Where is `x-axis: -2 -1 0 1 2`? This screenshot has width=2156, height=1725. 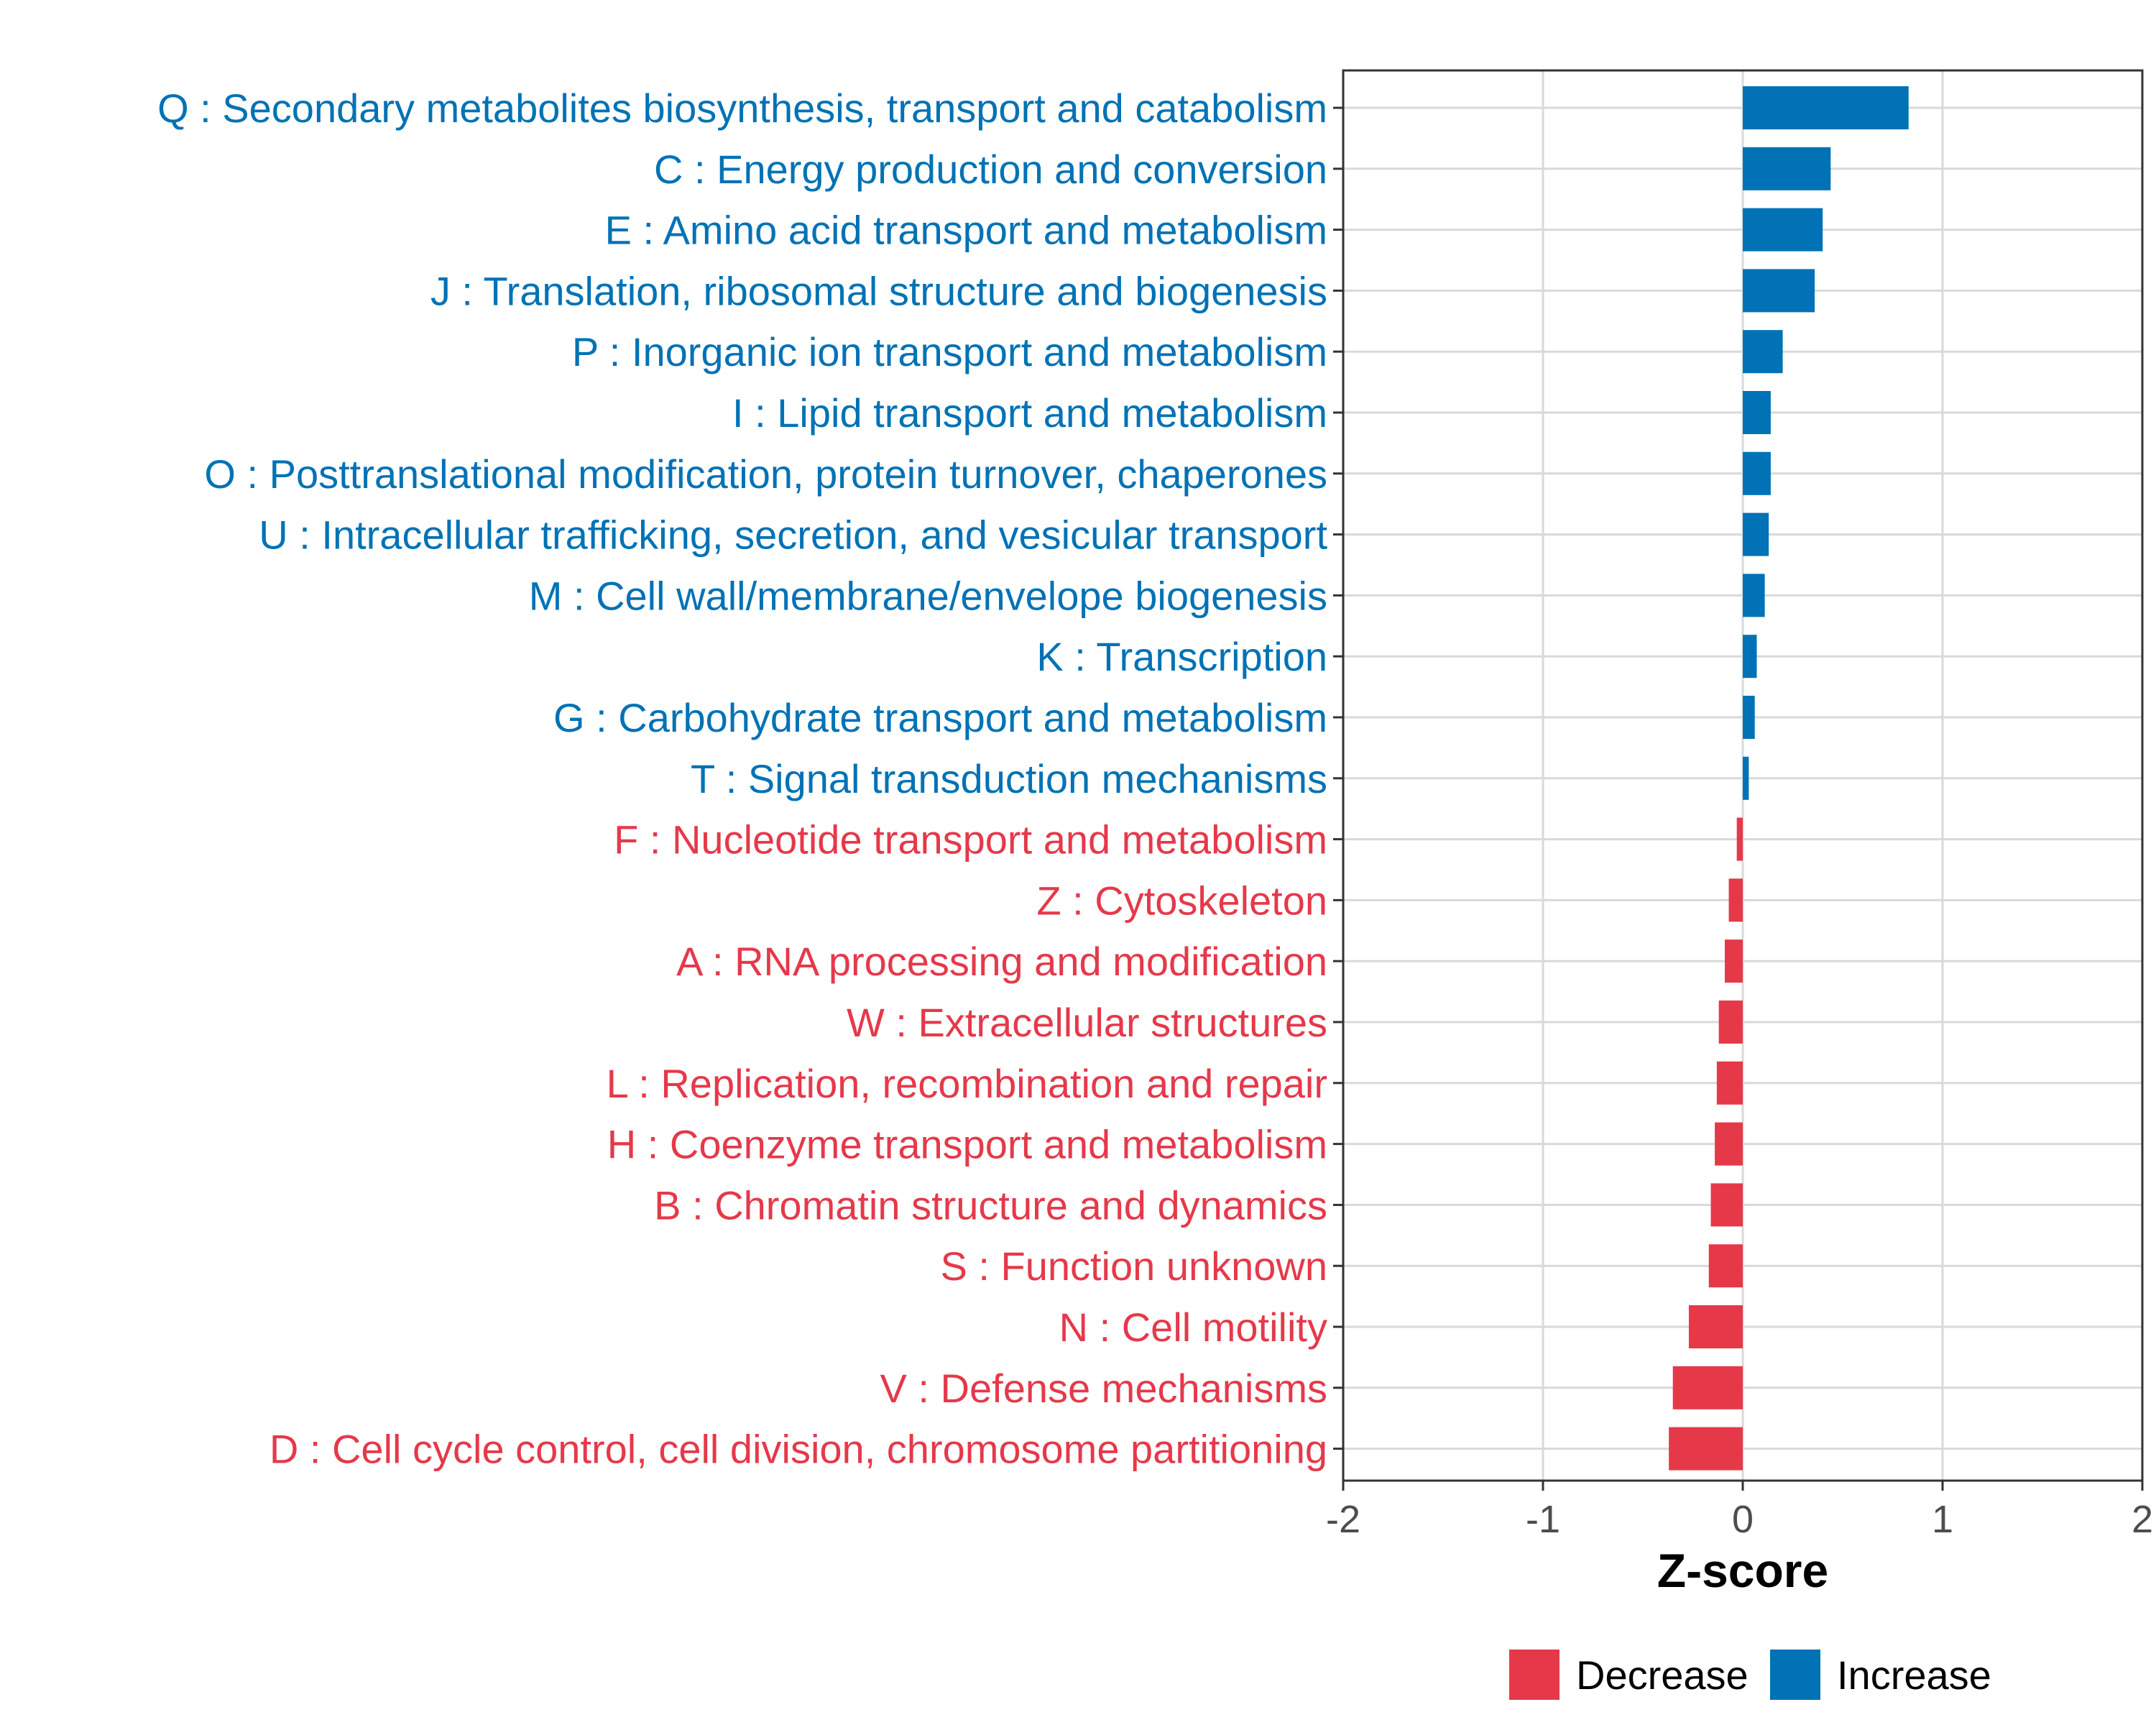 x-axis: -2 -1 0 1 2 is located at coordinates (1739, 1511).